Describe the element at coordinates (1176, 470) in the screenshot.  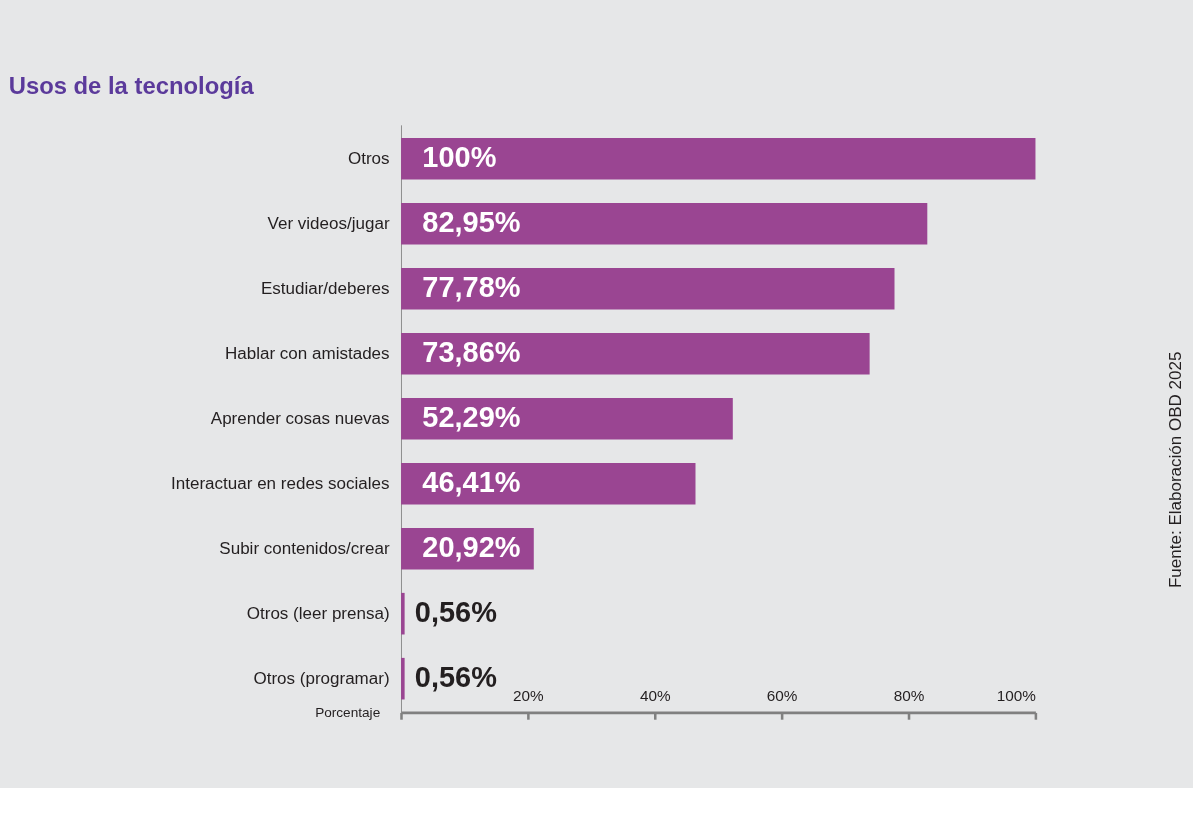
I see `source-note: Fuente: Elaboración OBD 2025` at that location.